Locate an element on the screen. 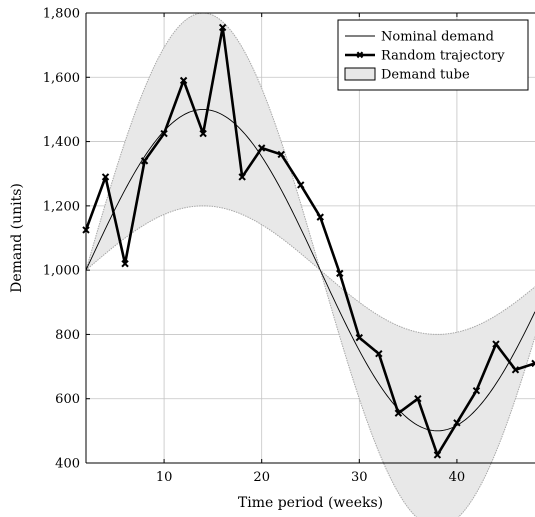 The image size is (535, 517). y-tick-label: 1,400 is located at coordinates (61, 142).